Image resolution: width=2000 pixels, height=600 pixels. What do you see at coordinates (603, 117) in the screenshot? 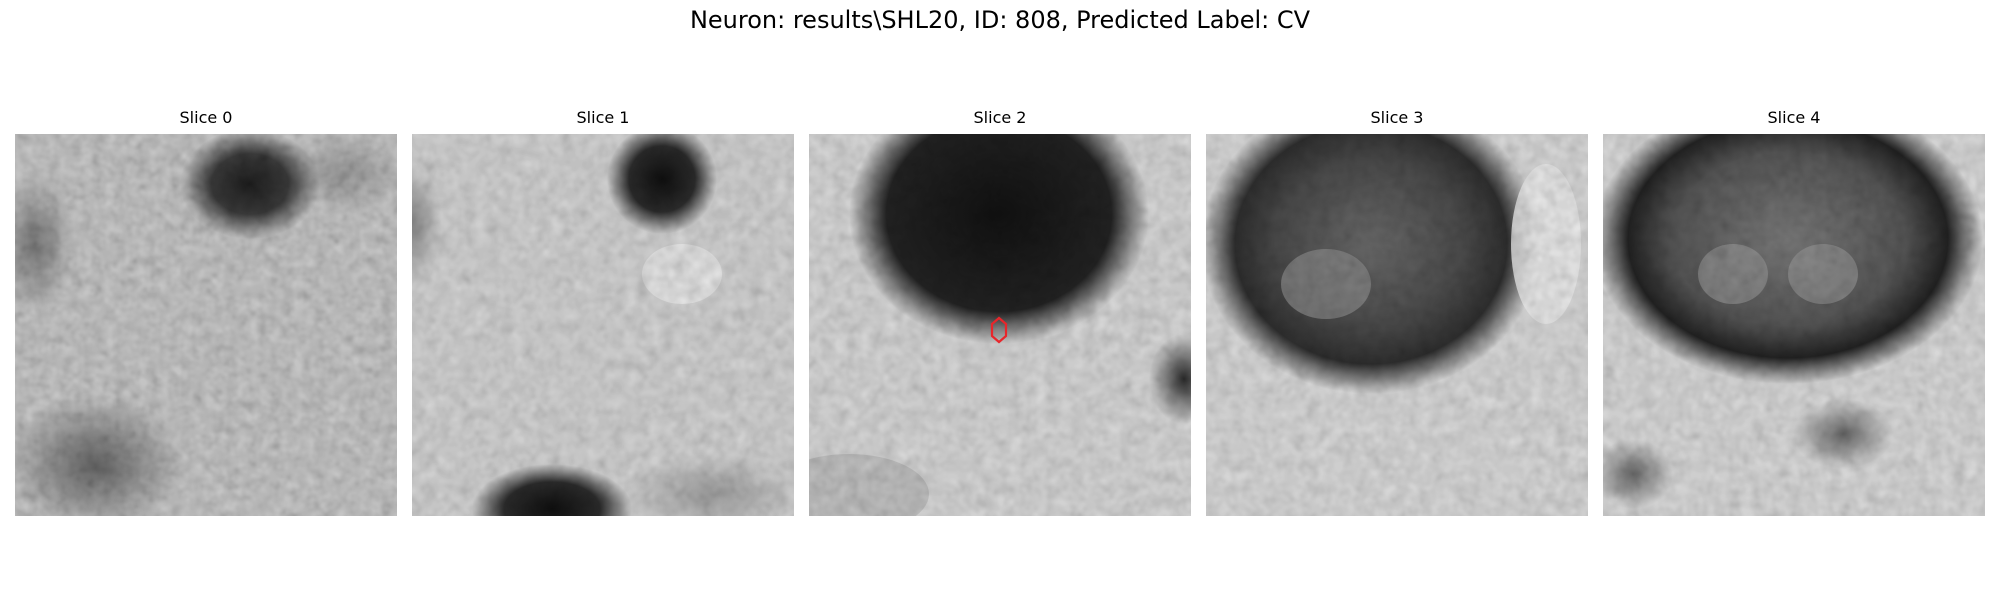
I see `slice-1-title: Slice 1` at bounding box center [603, 117].